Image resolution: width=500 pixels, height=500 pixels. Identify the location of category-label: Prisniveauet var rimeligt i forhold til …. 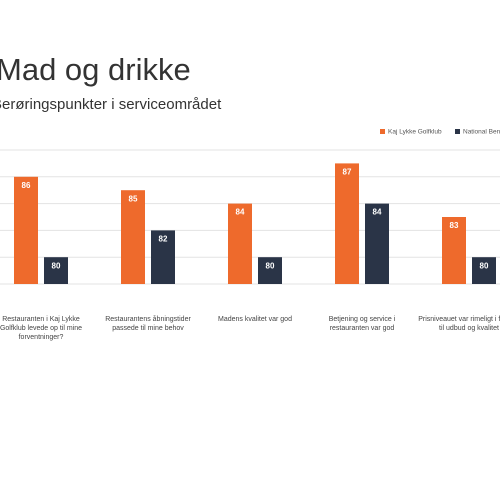
(459, 324).